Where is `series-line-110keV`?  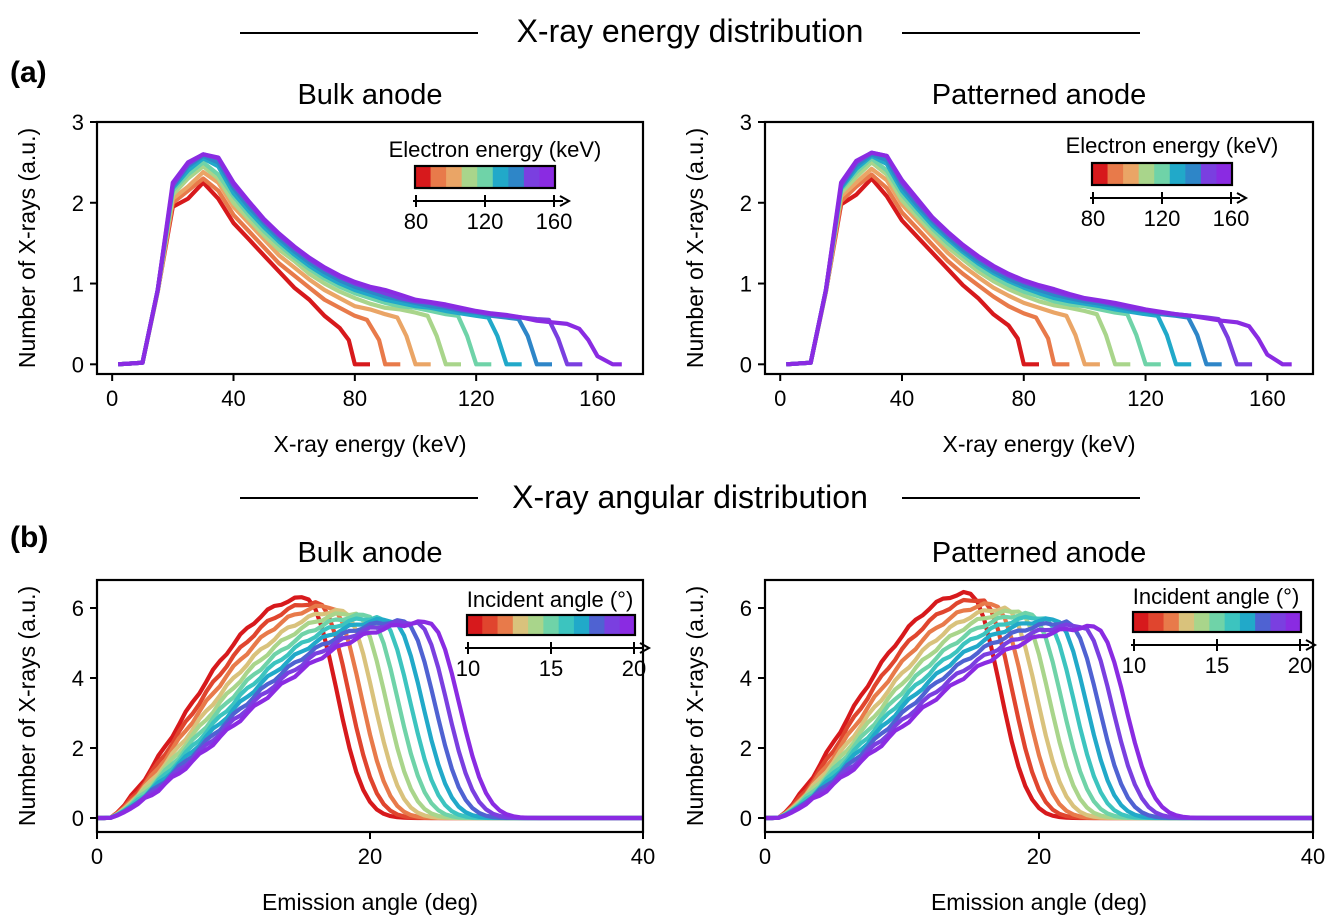
series-line-110keV is located at coordinates (289, 265).